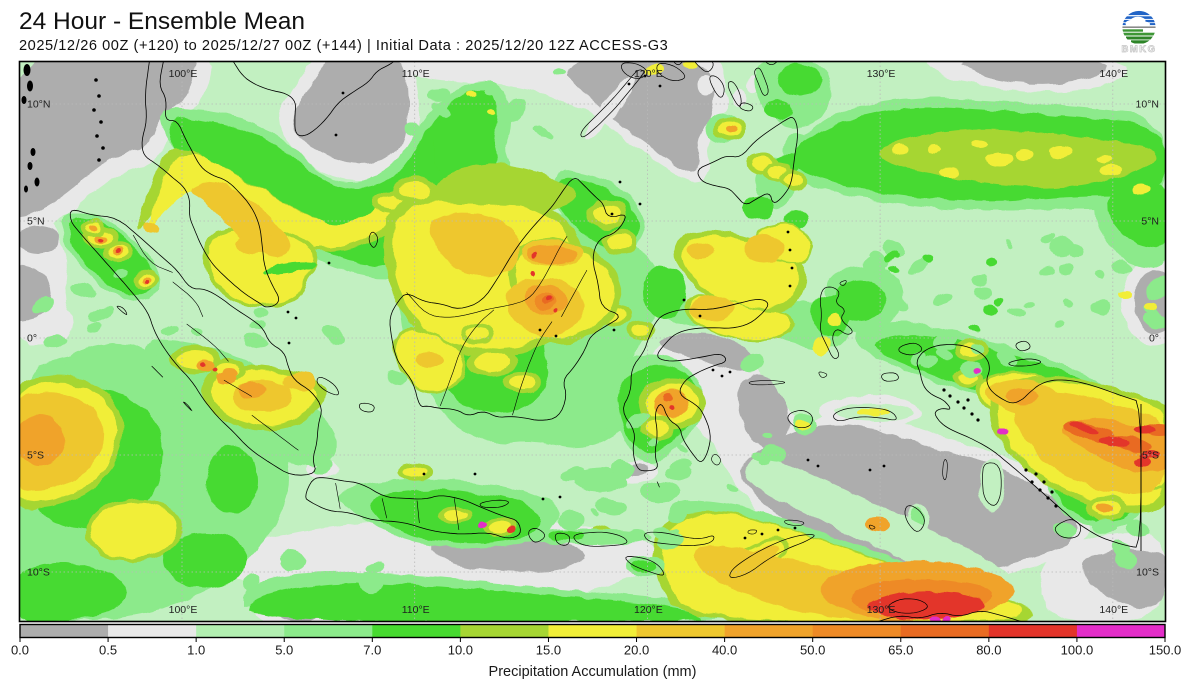 The height and width of the screenshot is (690, 1191). Describe the element at coordinates (593, 672) in the screenshot. I see `svg-text:Precipitation Accumulation (mm: Precipitation Accumulation (mm)` at that location.